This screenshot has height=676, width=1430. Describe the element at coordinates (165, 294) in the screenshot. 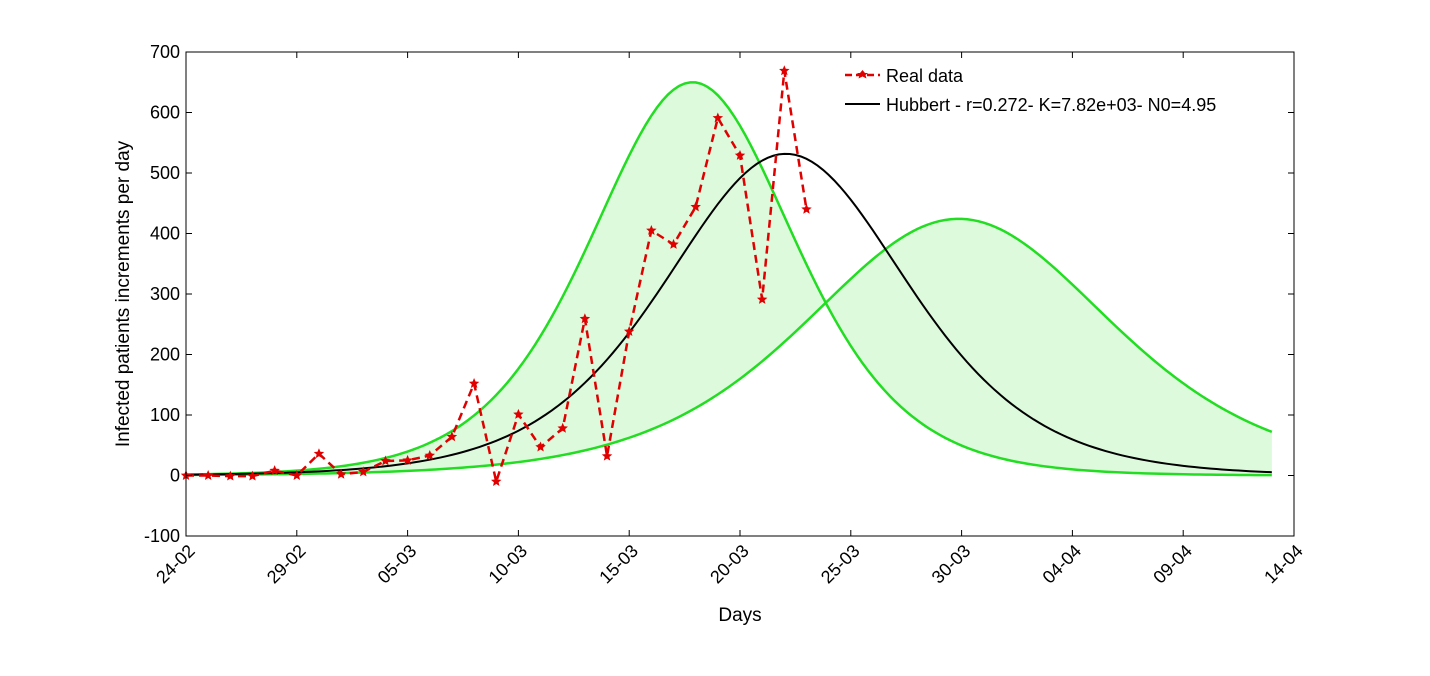

I see `y-tick-label: 300` at that location.